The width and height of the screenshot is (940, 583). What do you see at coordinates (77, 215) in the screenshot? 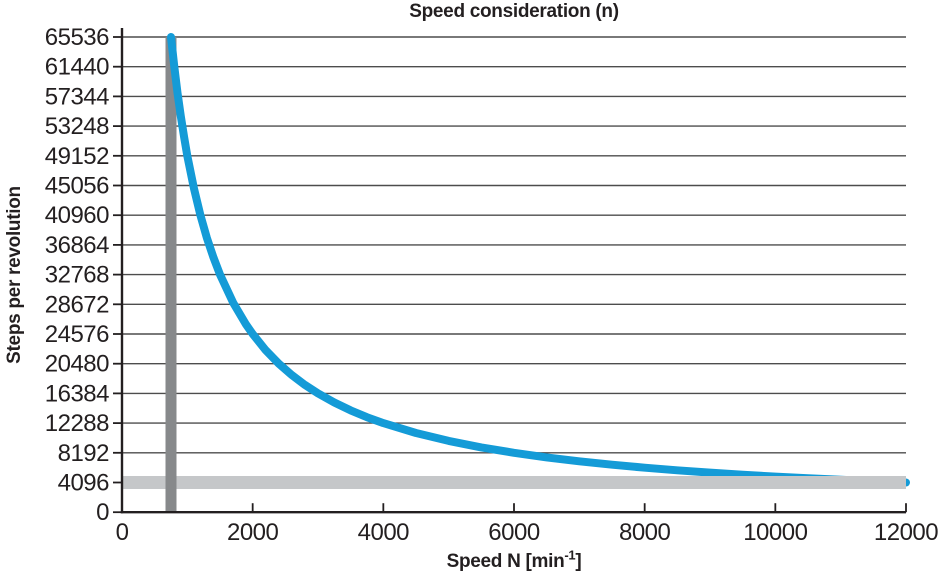
I see `y-tick-label-40960: 40960` at bounding box center [77, 215].